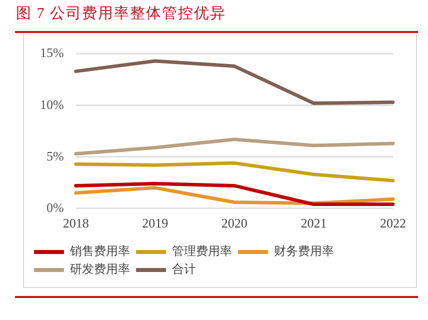  I want to click on x-tick-label: 2021, so click(313, 223).